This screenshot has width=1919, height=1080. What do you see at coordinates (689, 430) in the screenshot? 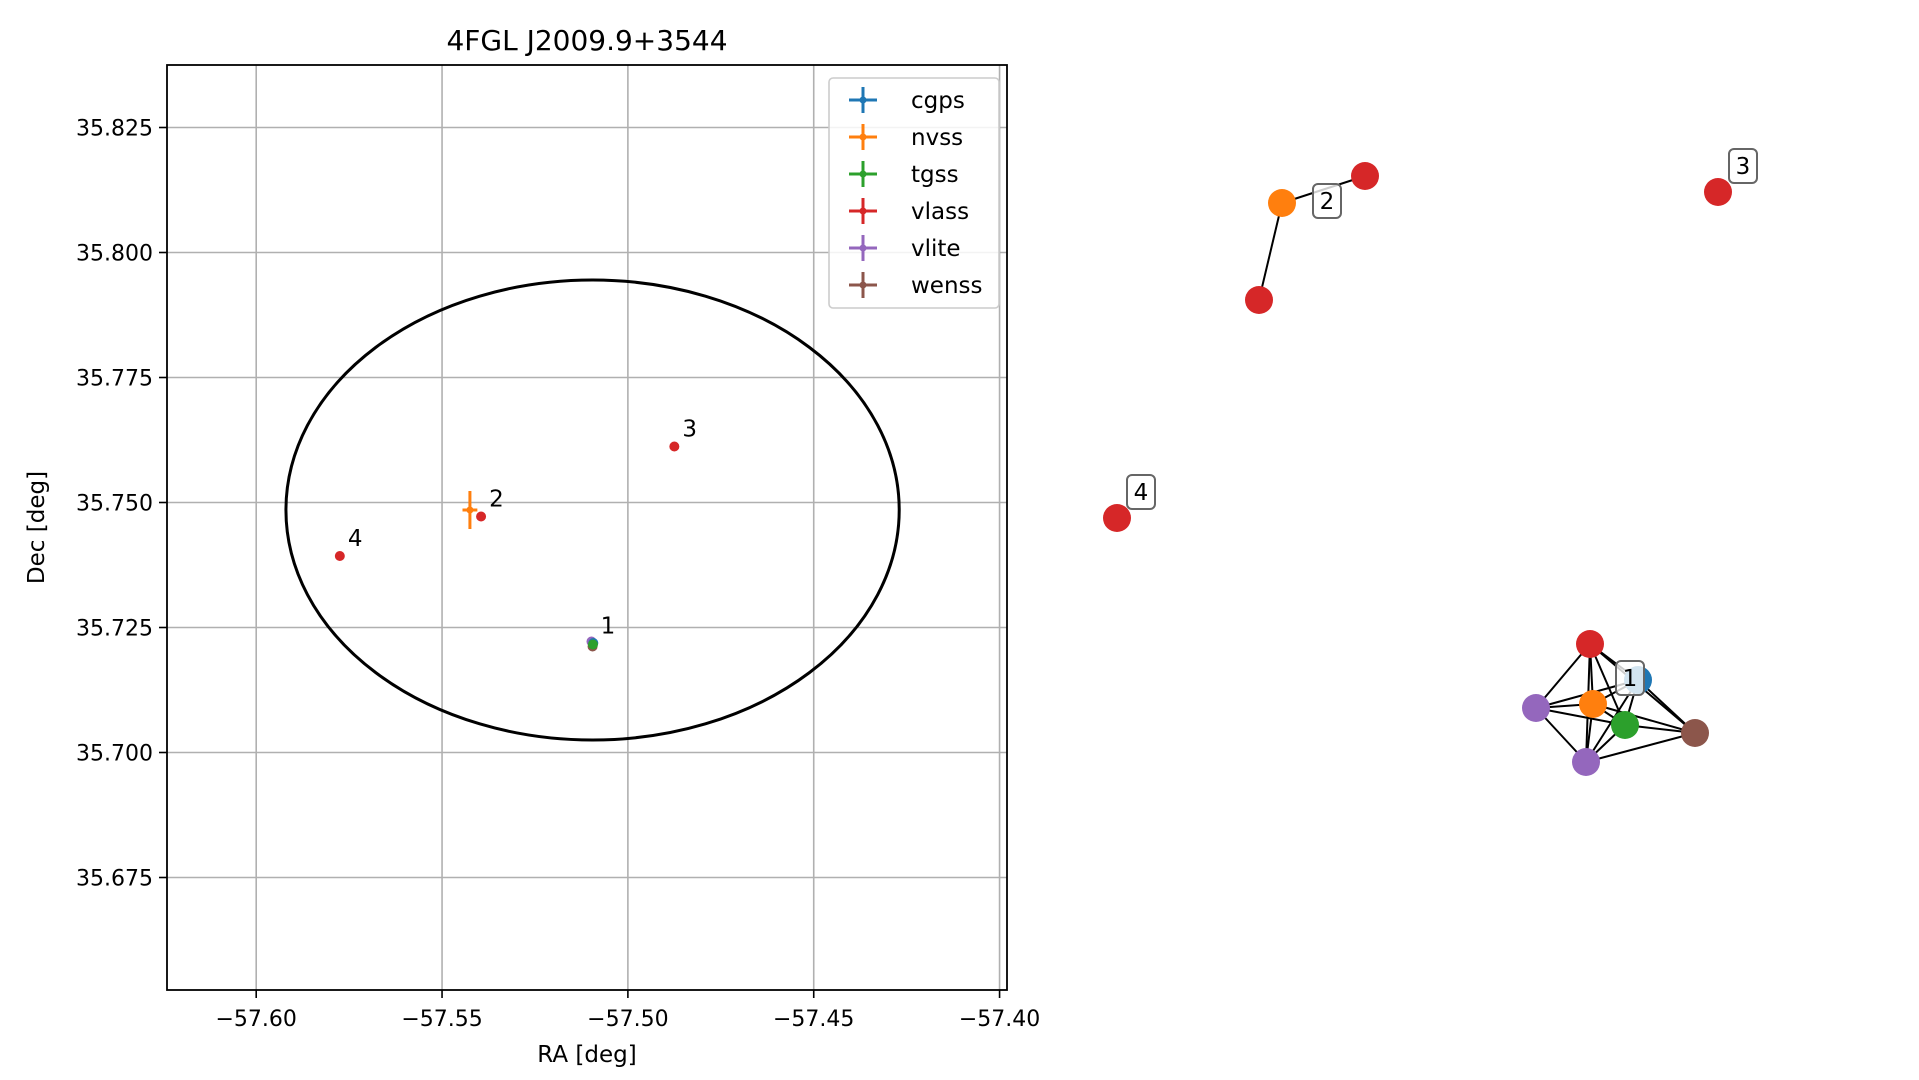
I see `source-label: 3` at bounding box center [689, 430].